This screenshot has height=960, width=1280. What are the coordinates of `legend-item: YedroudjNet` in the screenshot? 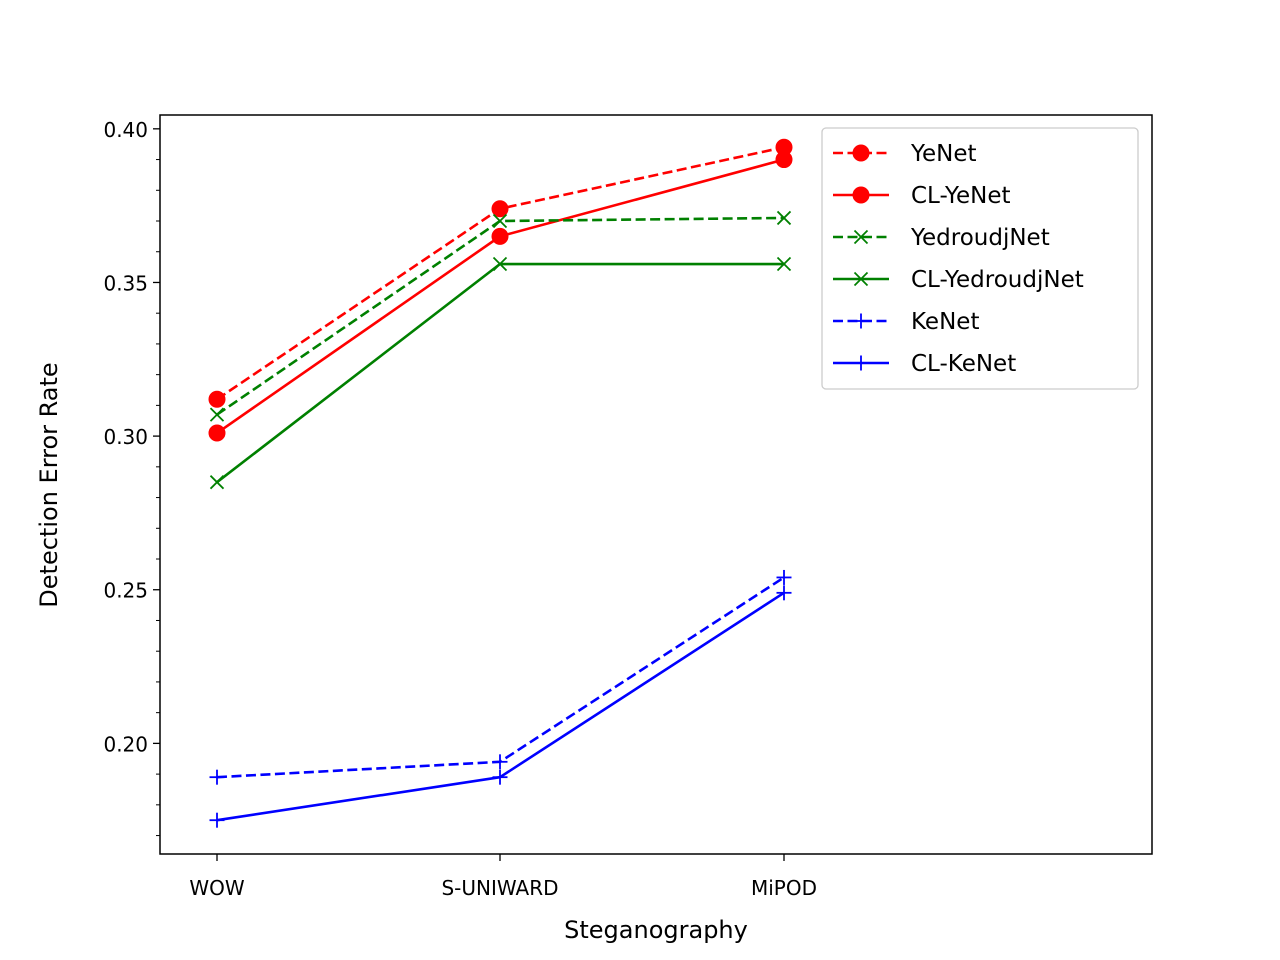 It's located at (941, 238).